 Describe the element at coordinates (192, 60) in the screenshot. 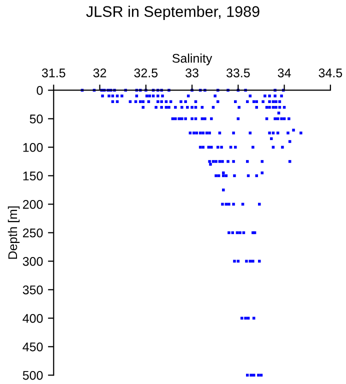

I see `x-axis-title: Salinity` at that location.